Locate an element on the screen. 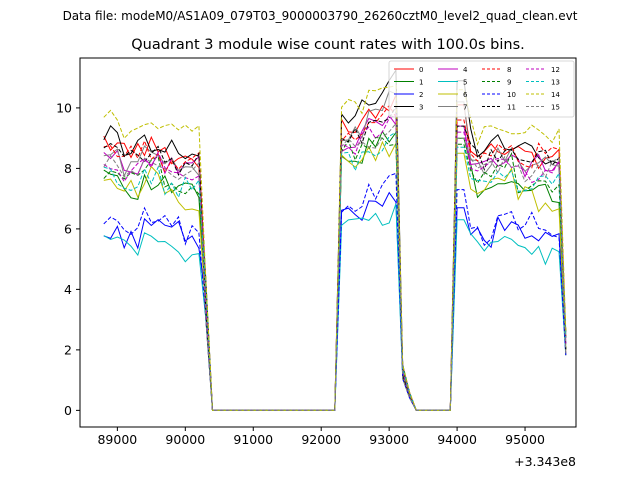  y-tick-label: 4 is located at coordinates (68, 289).